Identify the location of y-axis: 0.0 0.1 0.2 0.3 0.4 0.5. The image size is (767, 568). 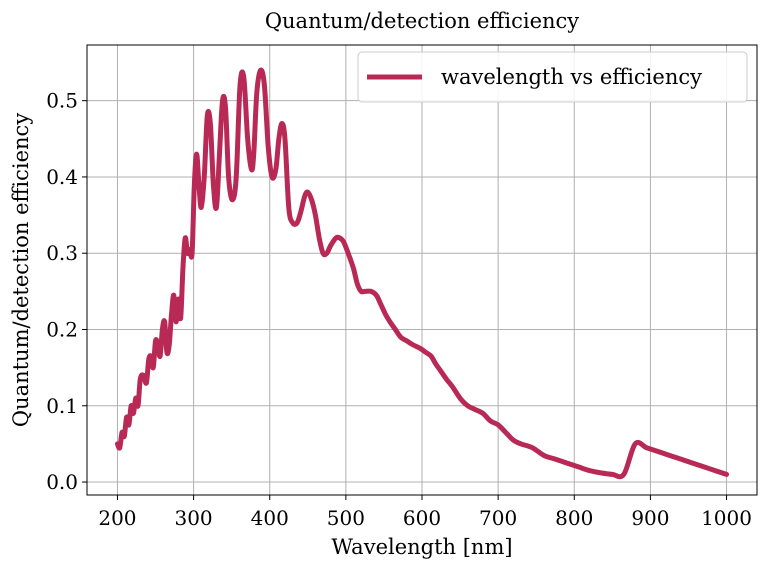
(66, 291).